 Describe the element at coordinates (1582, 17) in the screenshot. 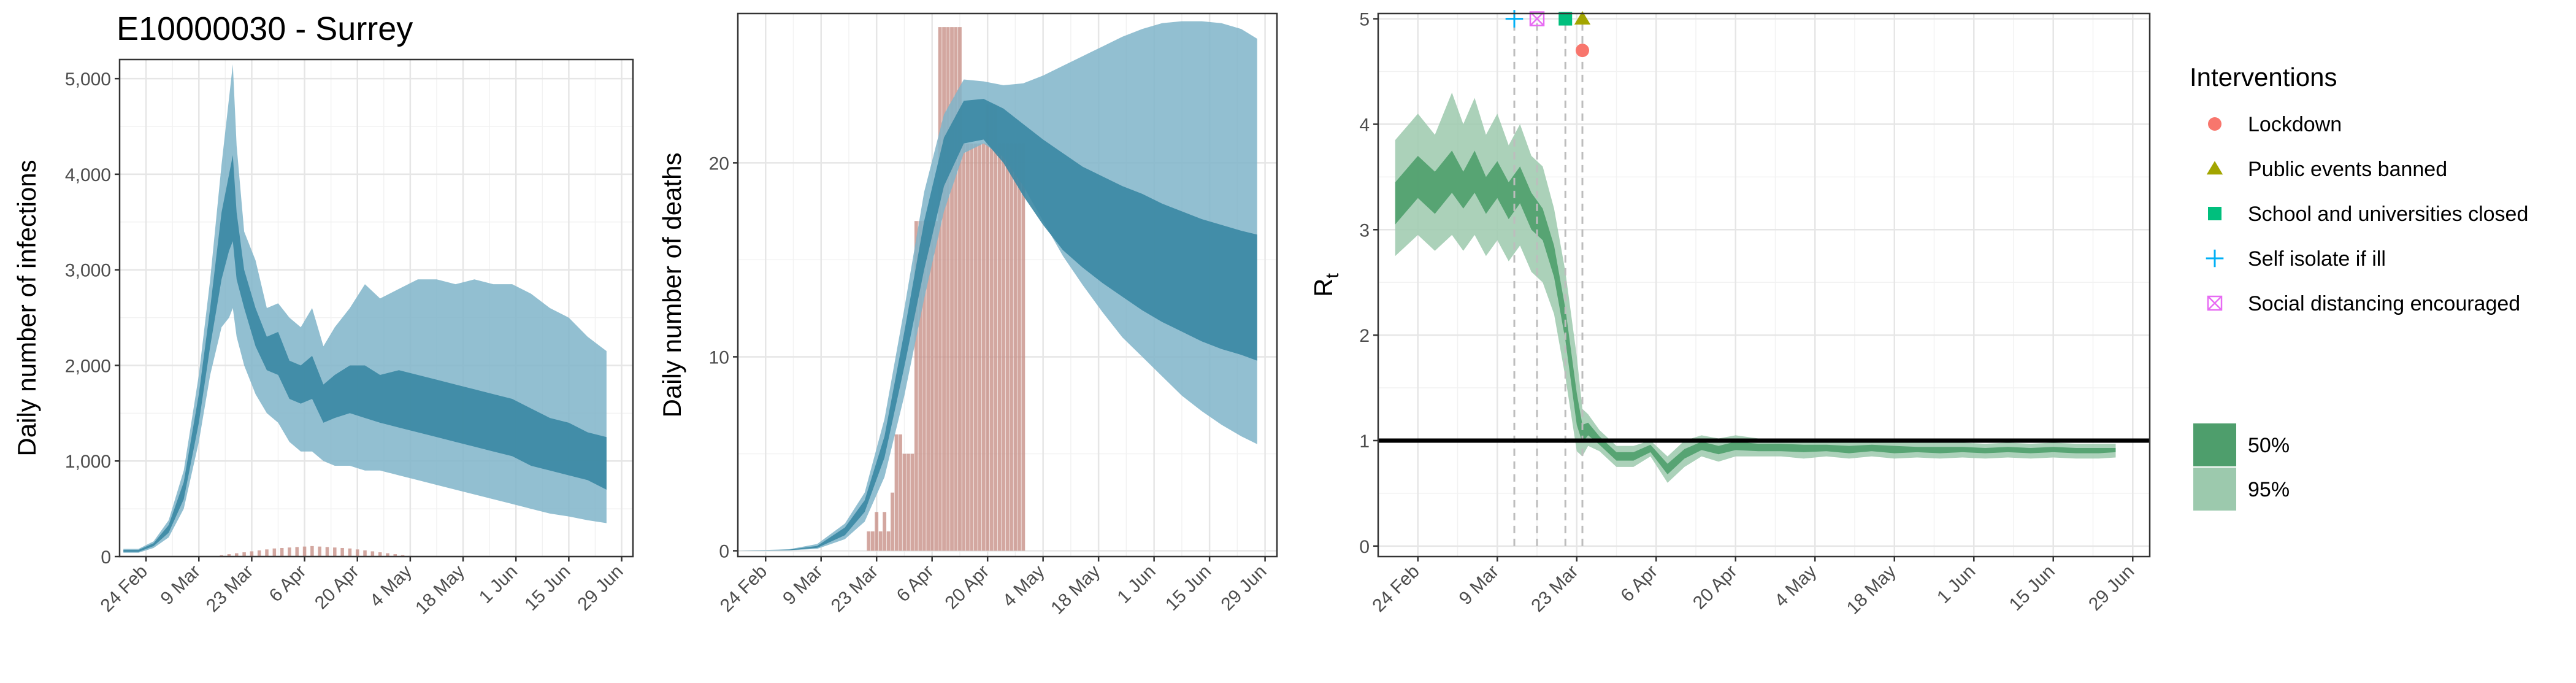

I see `intervention-triangle-marker` at that location.